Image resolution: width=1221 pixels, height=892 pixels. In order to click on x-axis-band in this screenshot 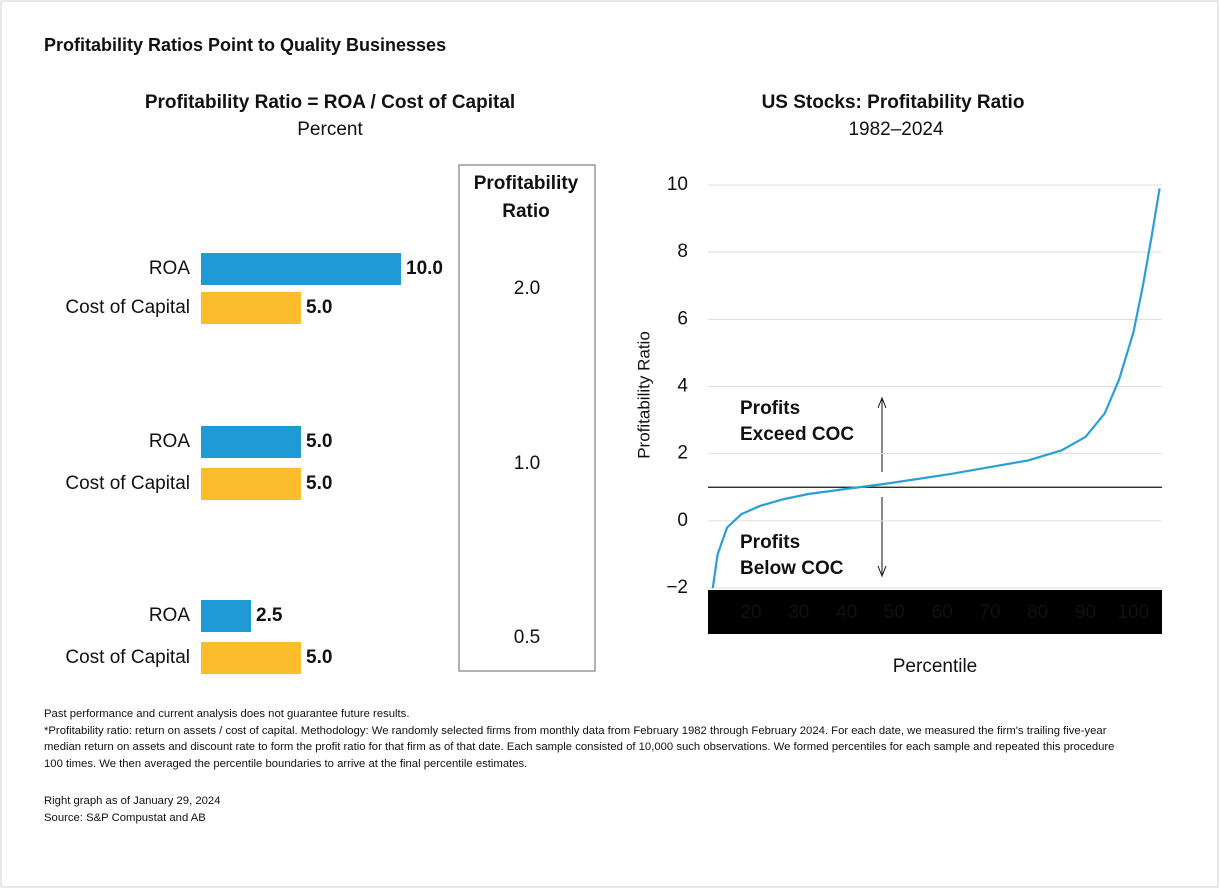, I will do `click(935, 612)`.